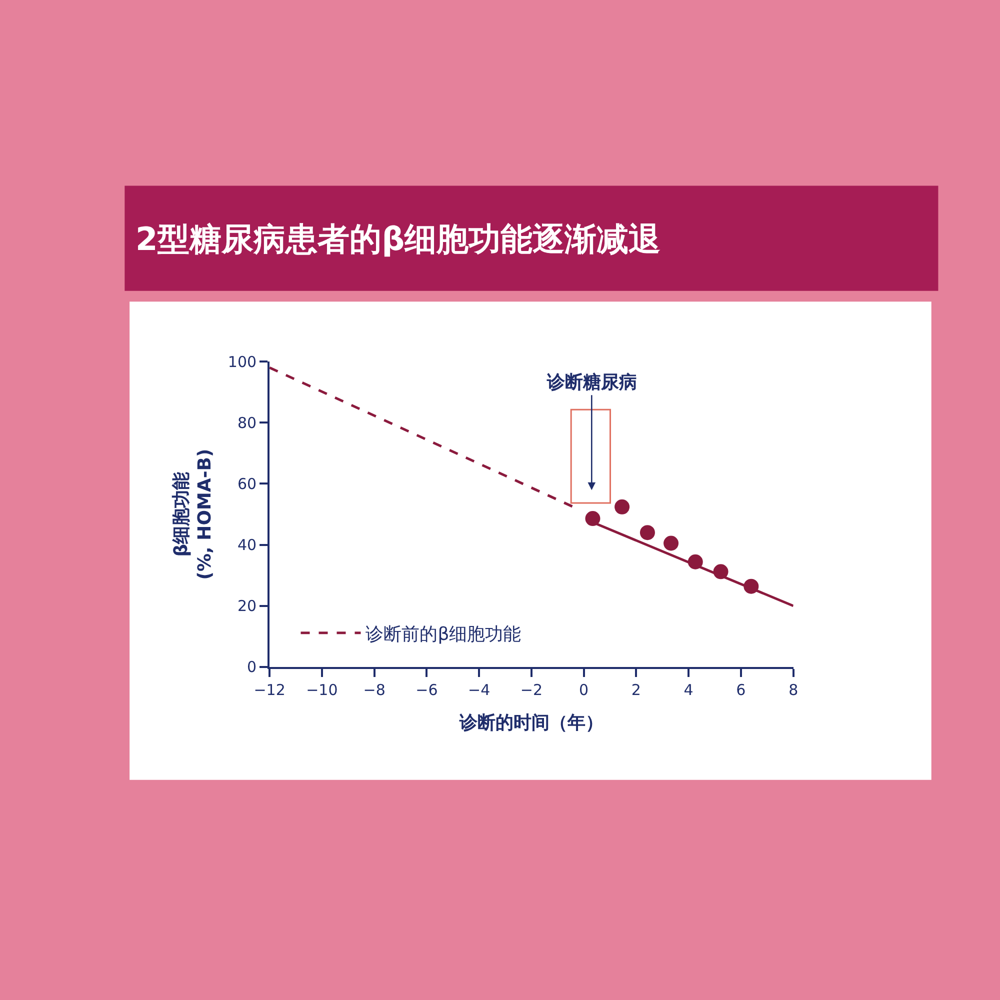  What do you see at coordinates (427, 689) in the screenshot?
I see `x-tick-label: −6` at bounding box center [427, 689].